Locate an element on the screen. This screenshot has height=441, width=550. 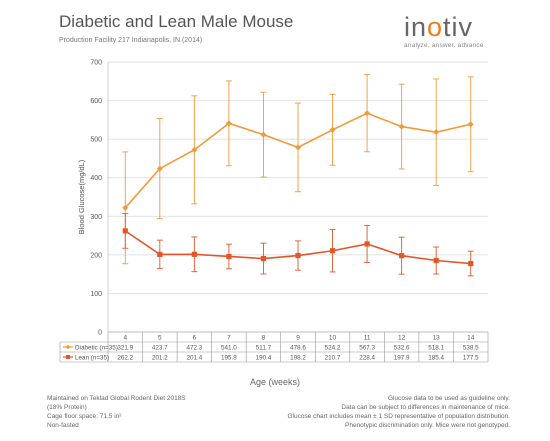
page-title: Diabetic and Lean Male Mouse is located at coordinates (176, 21).